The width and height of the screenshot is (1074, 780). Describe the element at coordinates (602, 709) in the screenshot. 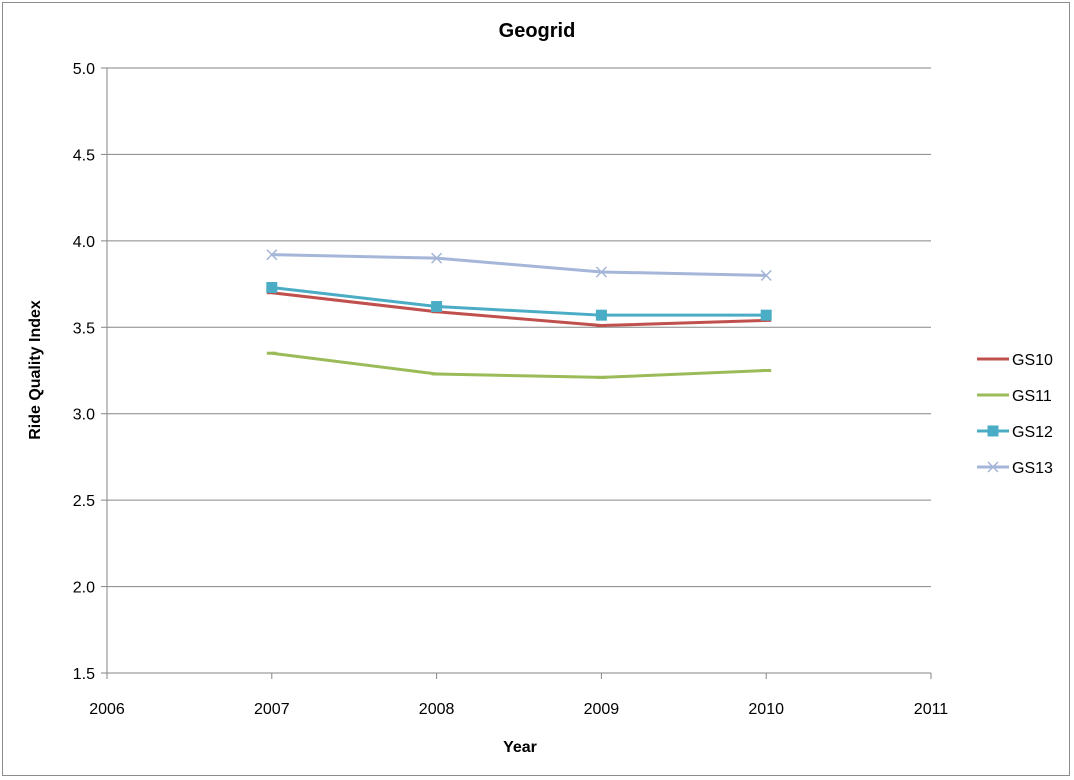

I see `x-tick-label: 2009` at that location.